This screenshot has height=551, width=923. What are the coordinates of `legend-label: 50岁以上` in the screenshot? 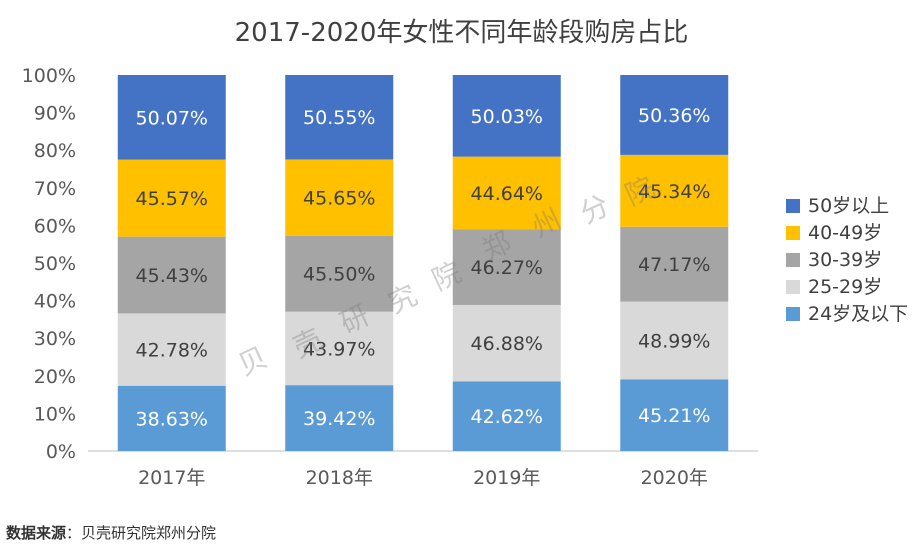 It's located at (849, 206).